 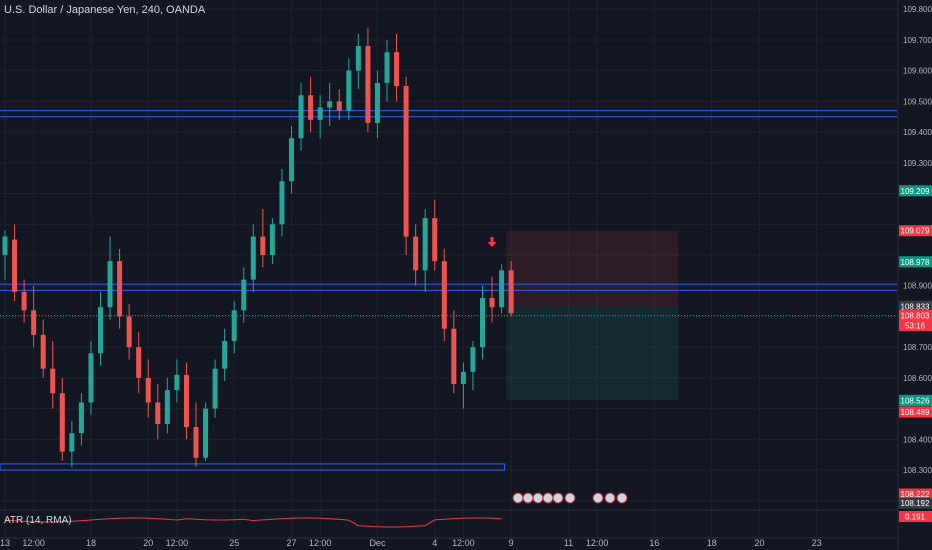 What do you see at coordinates (253, 522) in the screenshot?
I see `atr-line` at bounding box center [253, 522].